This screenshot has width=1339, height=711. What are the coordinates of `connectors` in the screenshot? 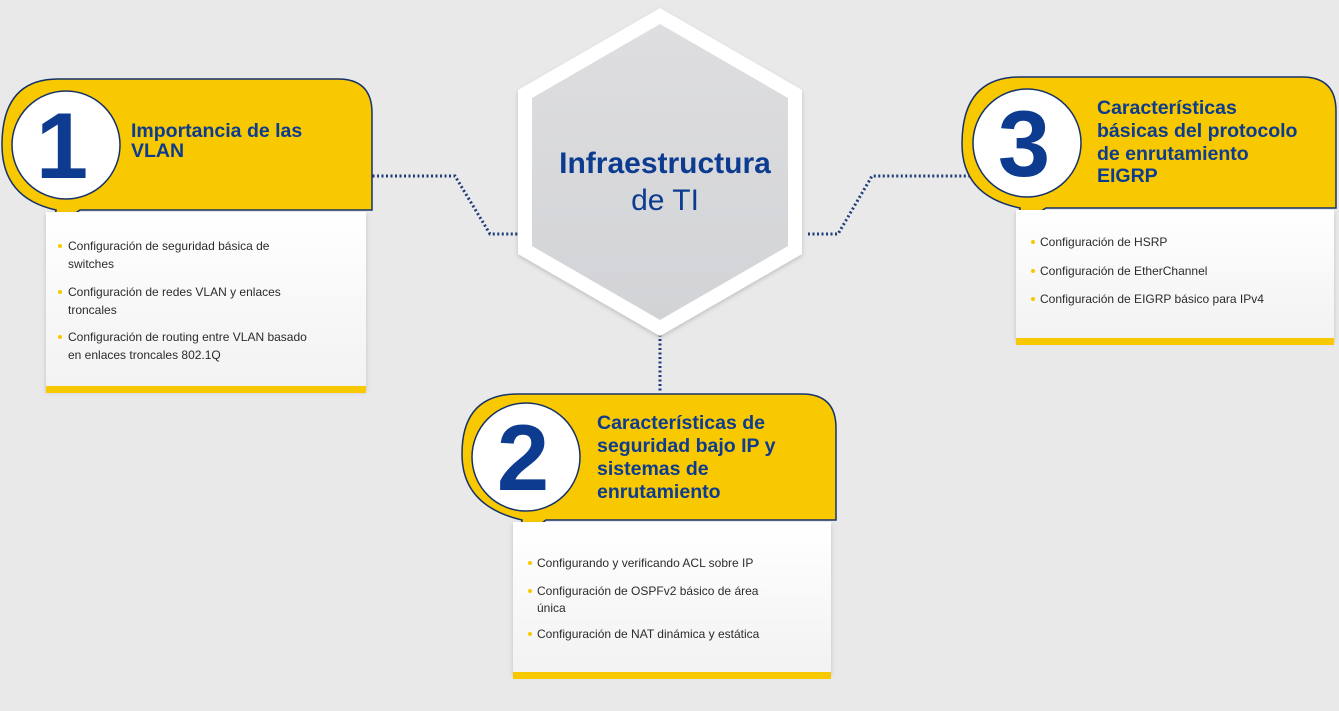 It's located at (670, 283).